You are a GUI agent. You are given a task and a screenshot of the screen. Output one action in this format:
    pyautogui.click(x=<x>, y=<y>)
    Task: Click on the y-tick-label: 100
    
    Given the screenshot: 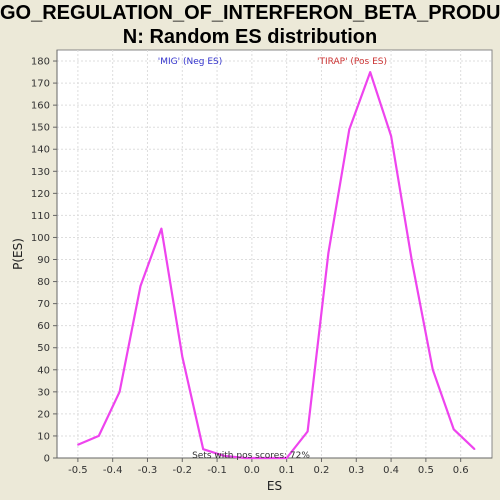 What is the action you would take?
    pyautogui.click(x=40, y=238)
    